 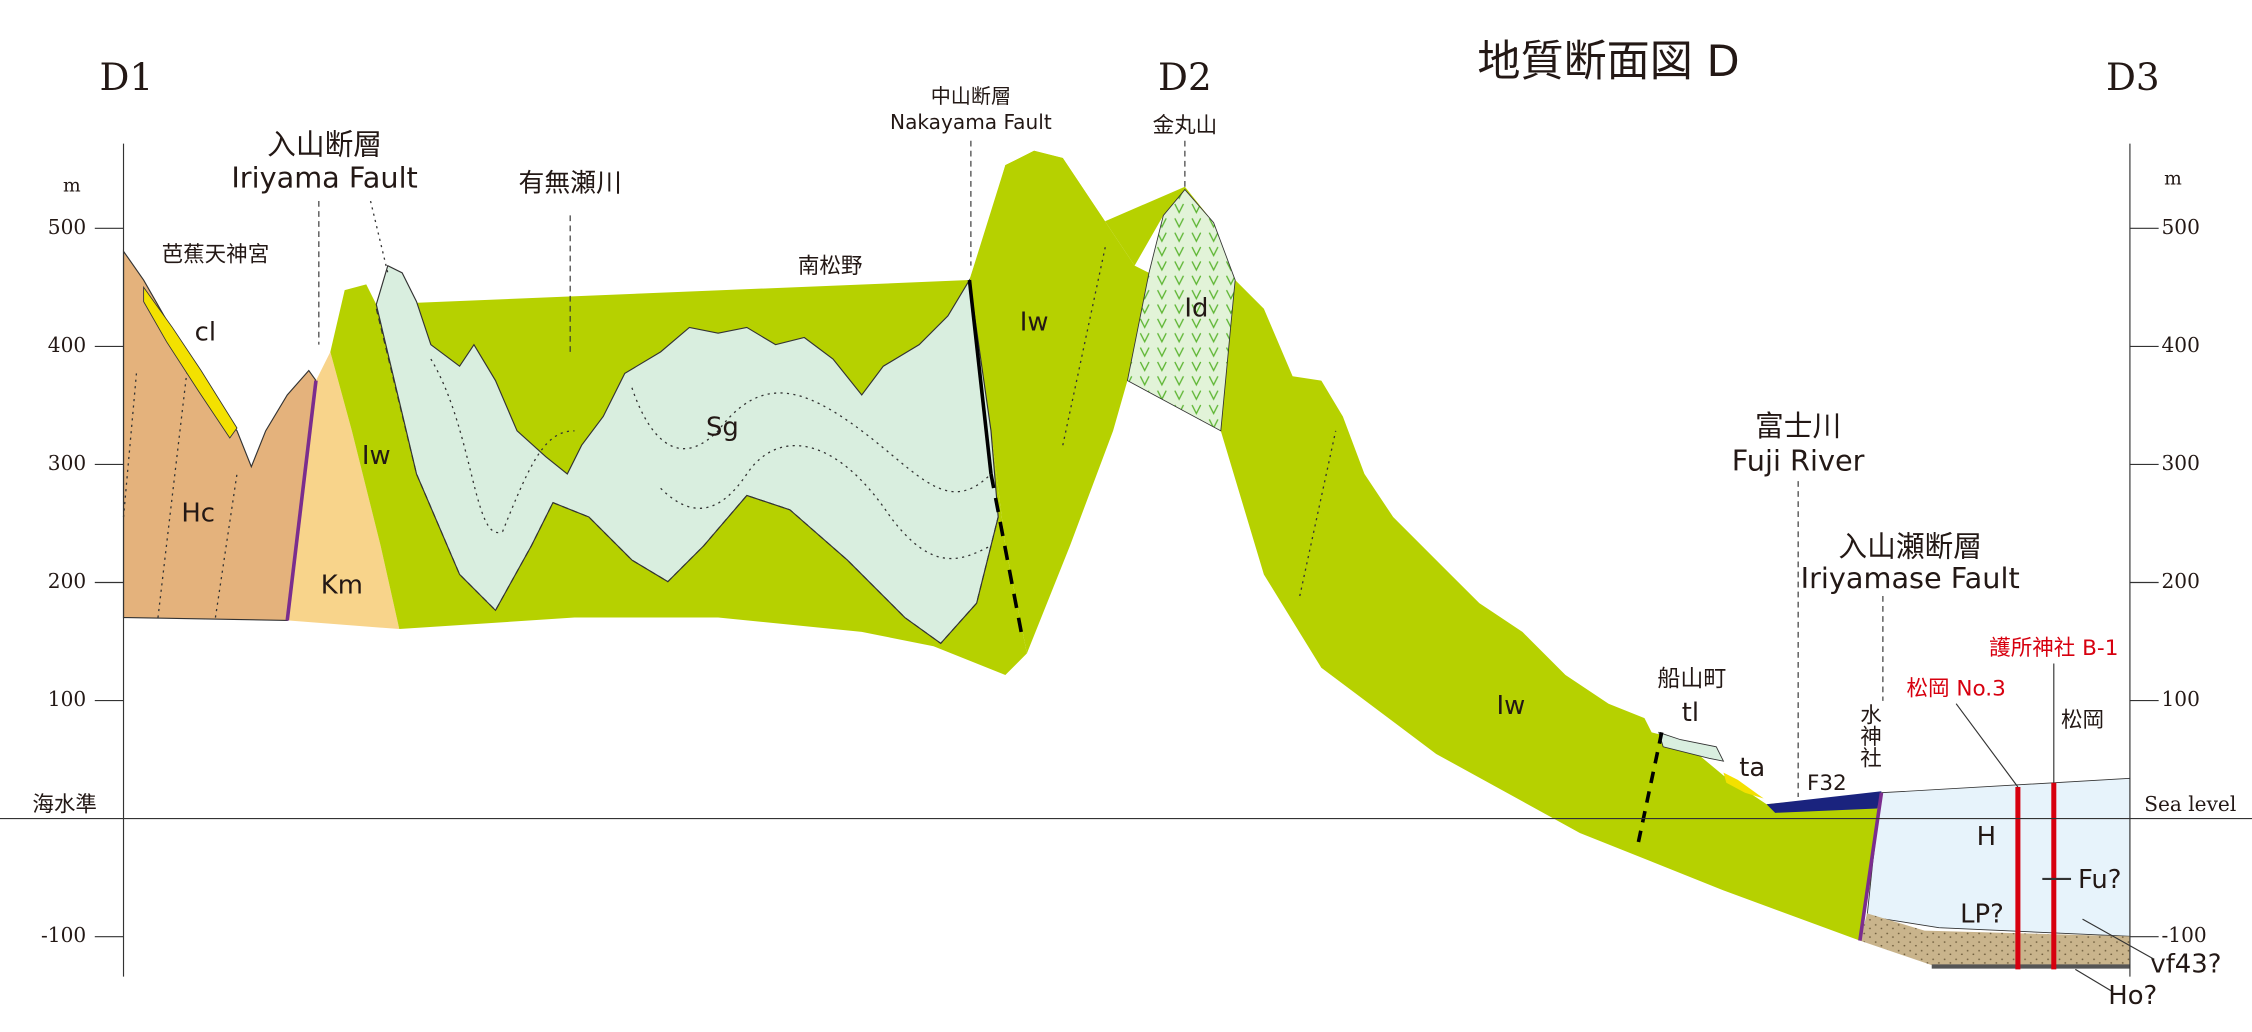 I want to click on unit-label: tl, so click(x=1690, y=713).